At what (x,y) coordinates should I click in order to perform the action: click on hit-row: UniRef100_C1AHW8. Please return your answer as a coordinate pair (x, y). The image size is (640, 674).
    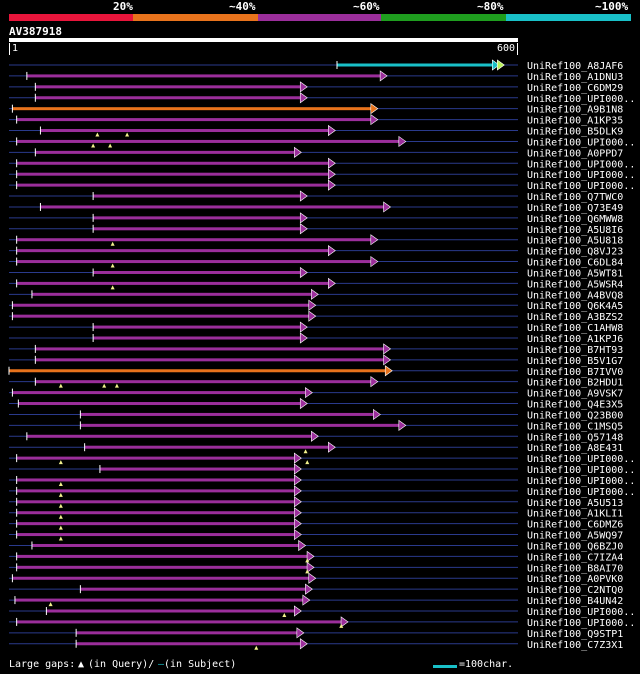
    Looking at the image, I should click on (316, 327).